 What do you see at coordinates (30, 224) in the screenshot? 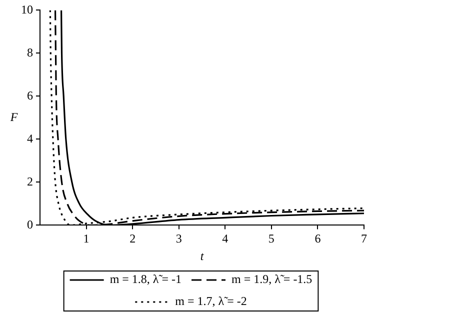
I see `y-tick-label: 0` at bounding box center [30, 224].